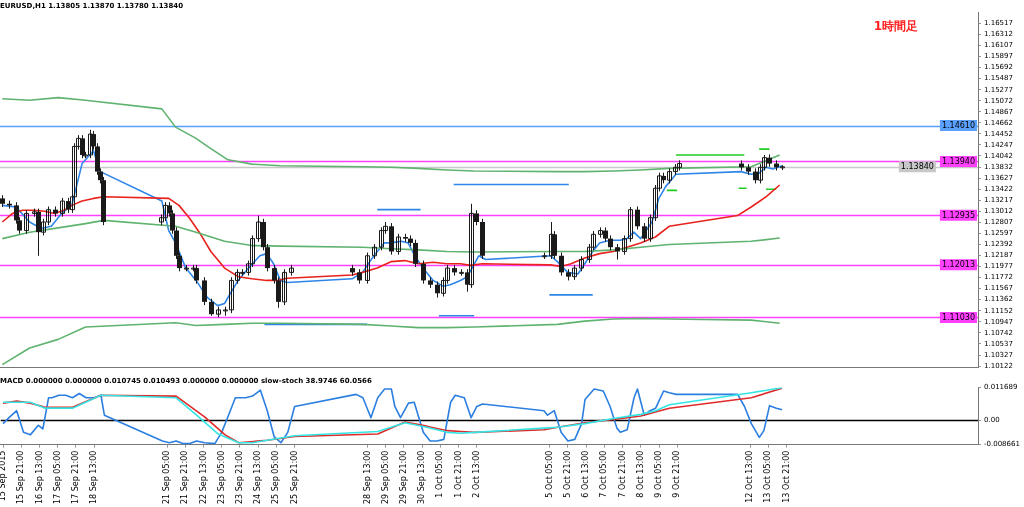  Describe the element at coordinates (677, 474) in the screenshot. I see `x-tick-label: 9 Oct 21:00` at that location.